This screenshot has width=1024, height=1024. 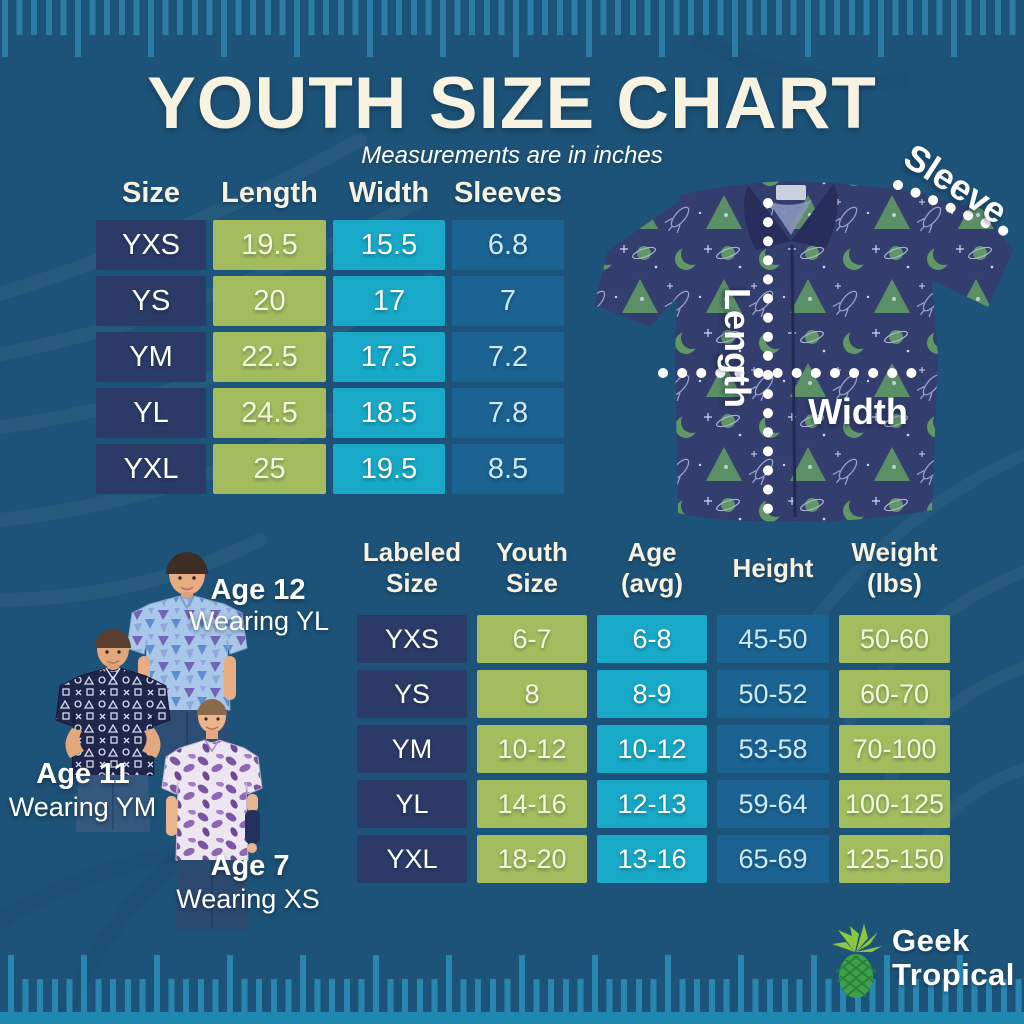 What do you see at coordinates (151, 245) in the screenshot?
I see `size-cell: YXS` at bounding box center [151, 245].